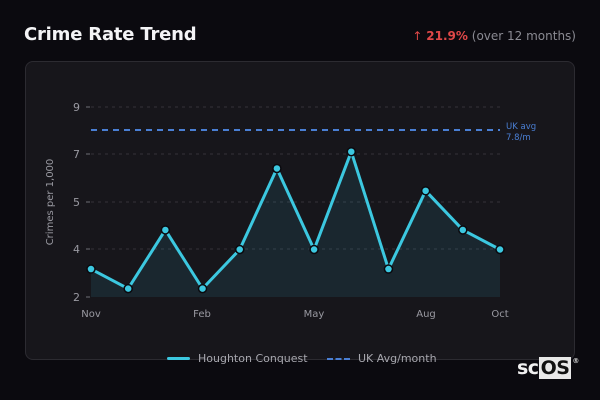 Image resolution: width=600 pixels, height=400 pixels. I want to click on y-axis-label: Crimes per 1,000, so click(50, 202).